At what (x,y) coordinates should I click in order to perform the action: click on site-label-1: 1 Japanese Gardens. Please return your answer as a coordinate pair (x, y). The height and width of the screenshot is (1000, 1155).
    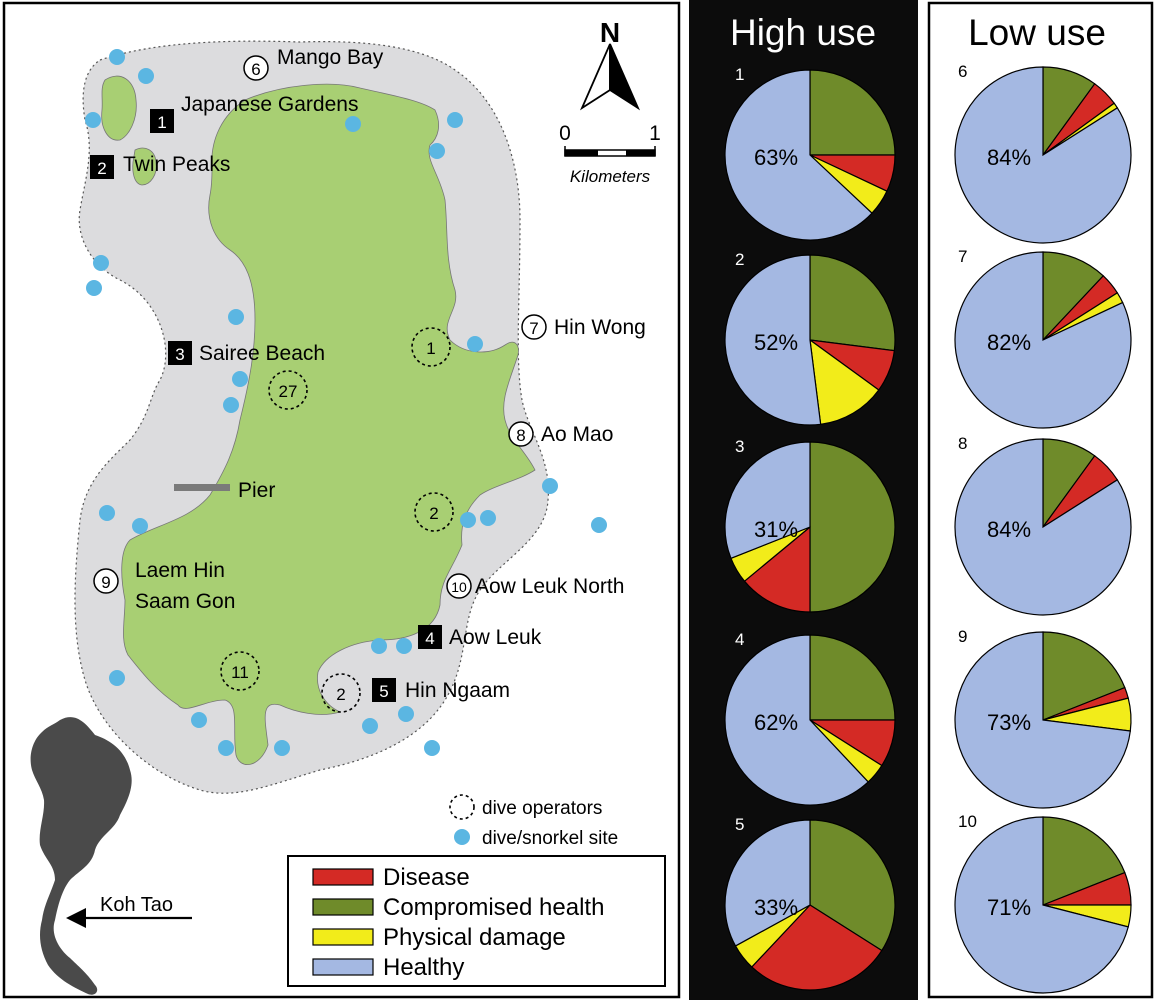
    Looking at the image, I should click on (254, 113).